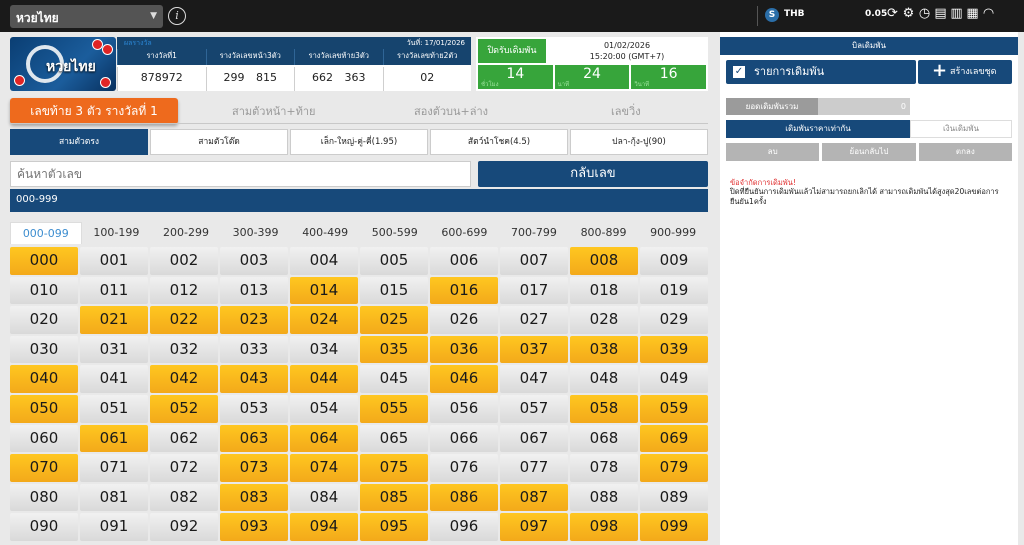  I want to click on number-cell: 091, so click(114, 527).